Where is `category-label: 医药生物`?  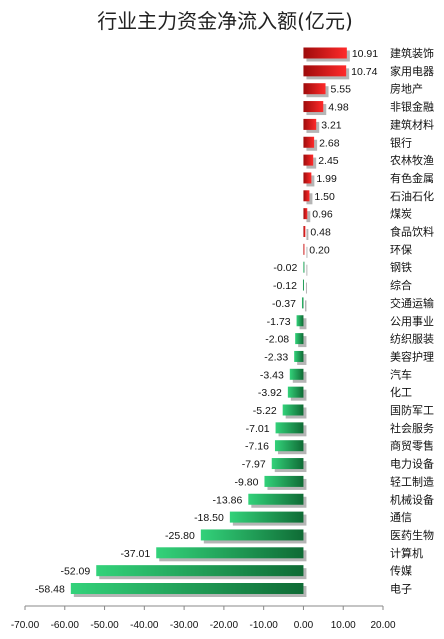
category-label: 医药生物 is located at coordinates (412, 535).